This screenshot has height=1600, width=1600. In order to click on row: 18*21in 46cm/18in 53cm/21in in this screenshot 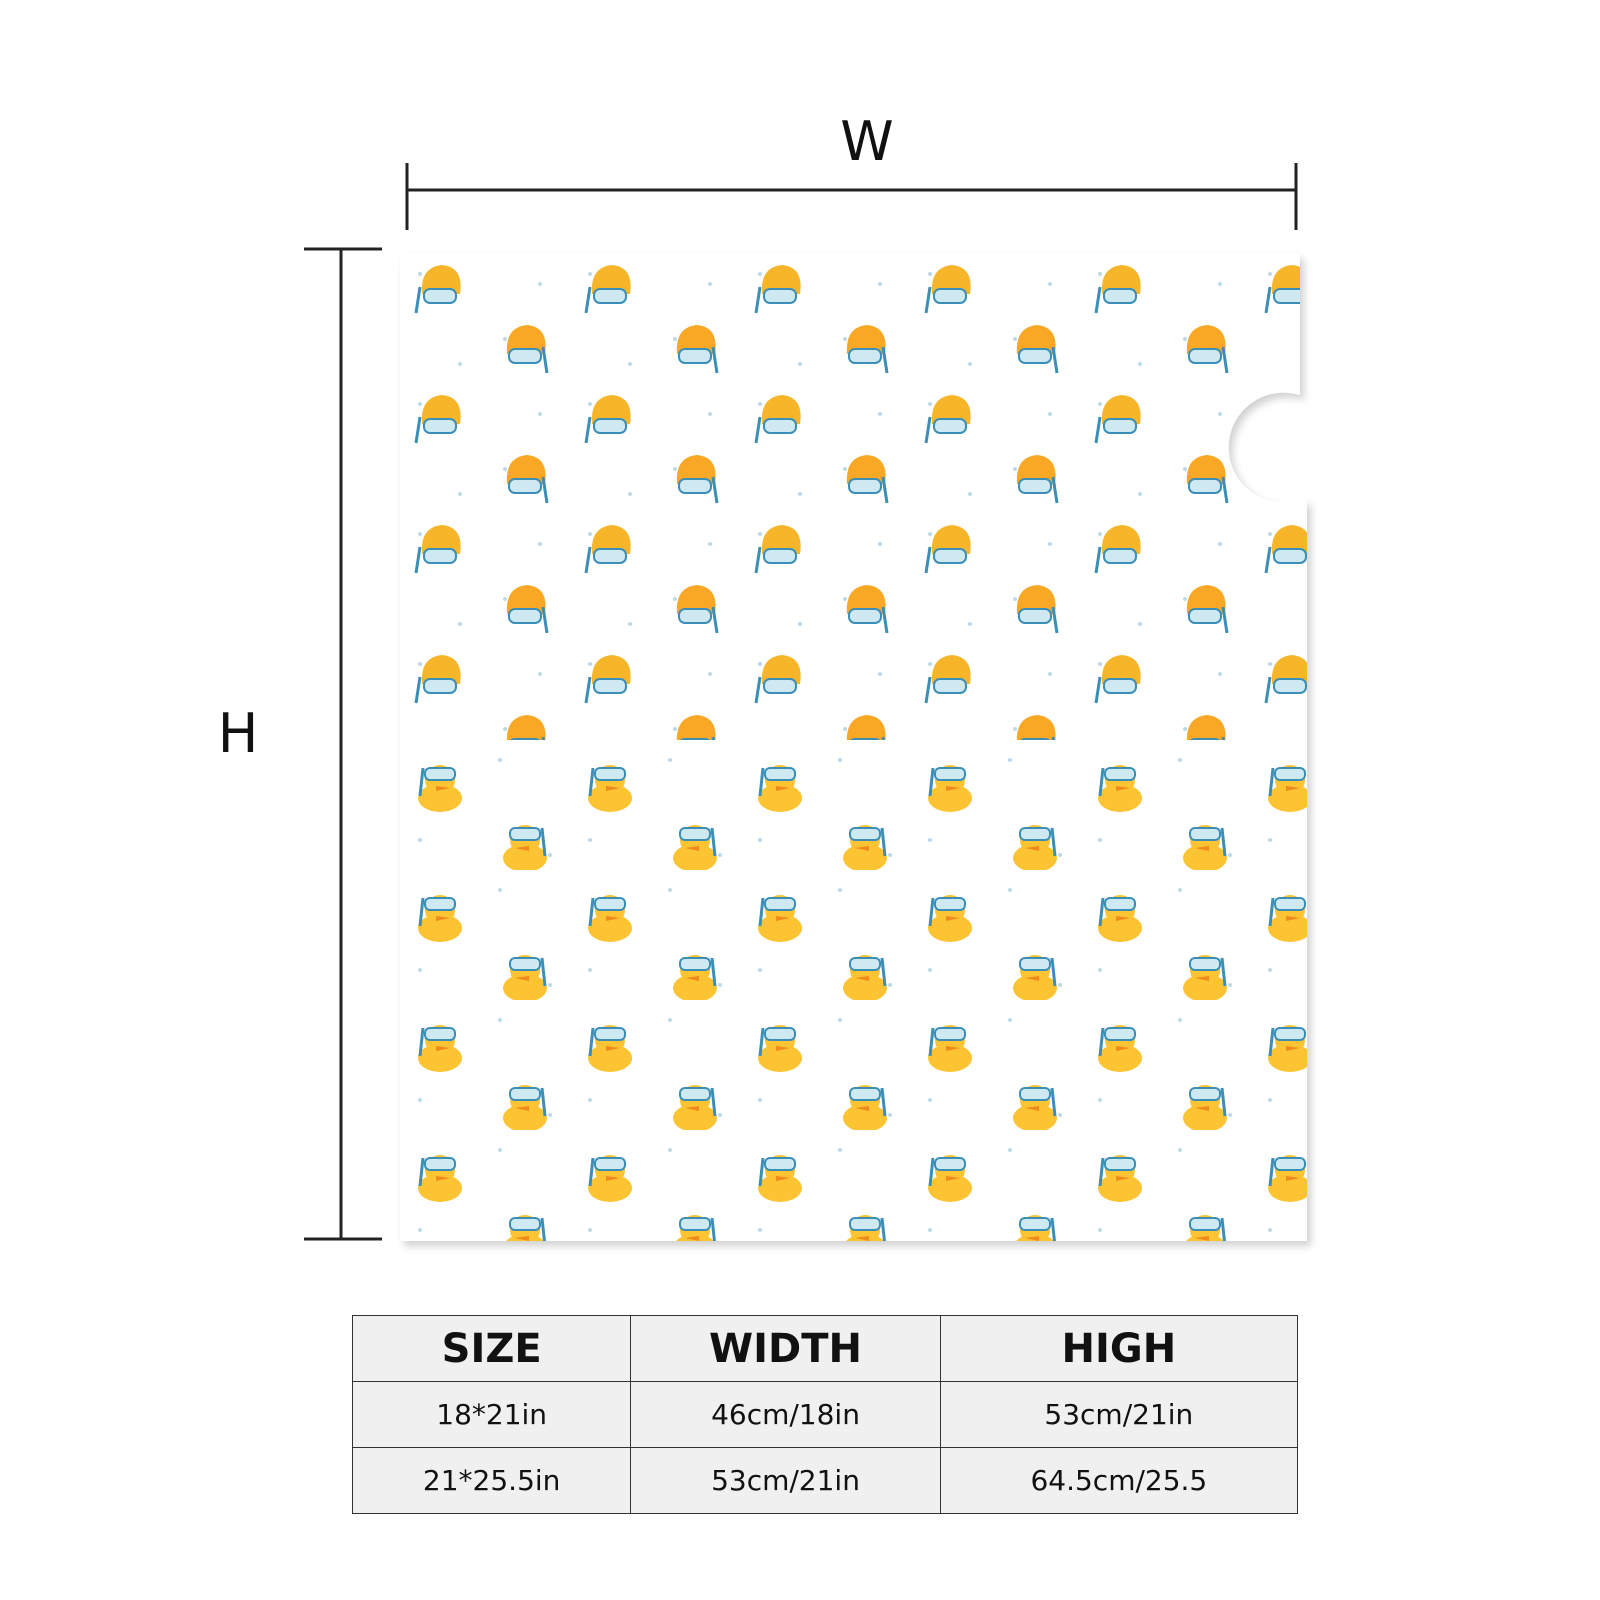, I will do `click(825, 1414)`.